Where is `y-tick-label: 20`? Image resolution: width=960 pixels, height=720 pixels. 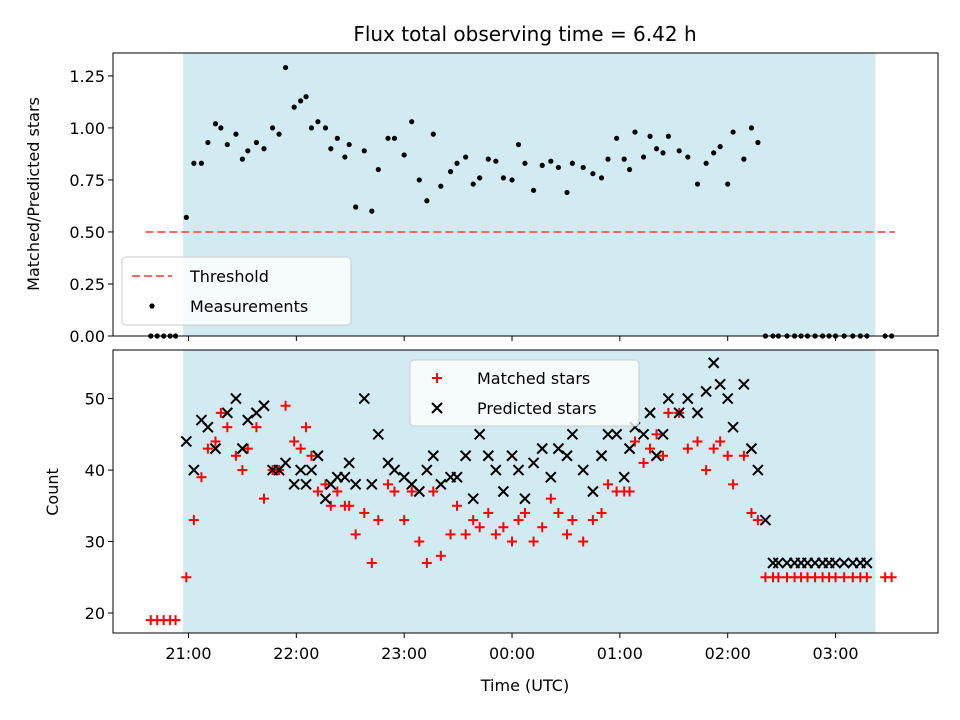
y-tick-label: 20 is located at coordinates (95, 613).